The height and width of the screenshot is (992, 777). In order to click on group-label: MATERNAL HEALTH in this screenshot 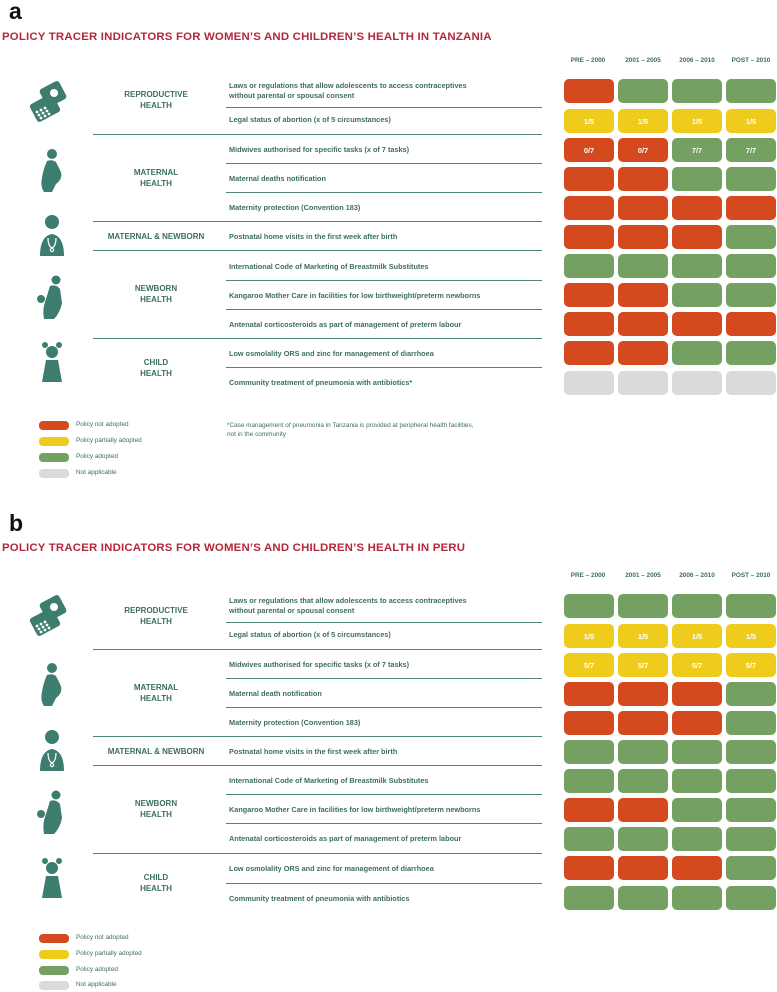, I will do `click(156, 693)`.